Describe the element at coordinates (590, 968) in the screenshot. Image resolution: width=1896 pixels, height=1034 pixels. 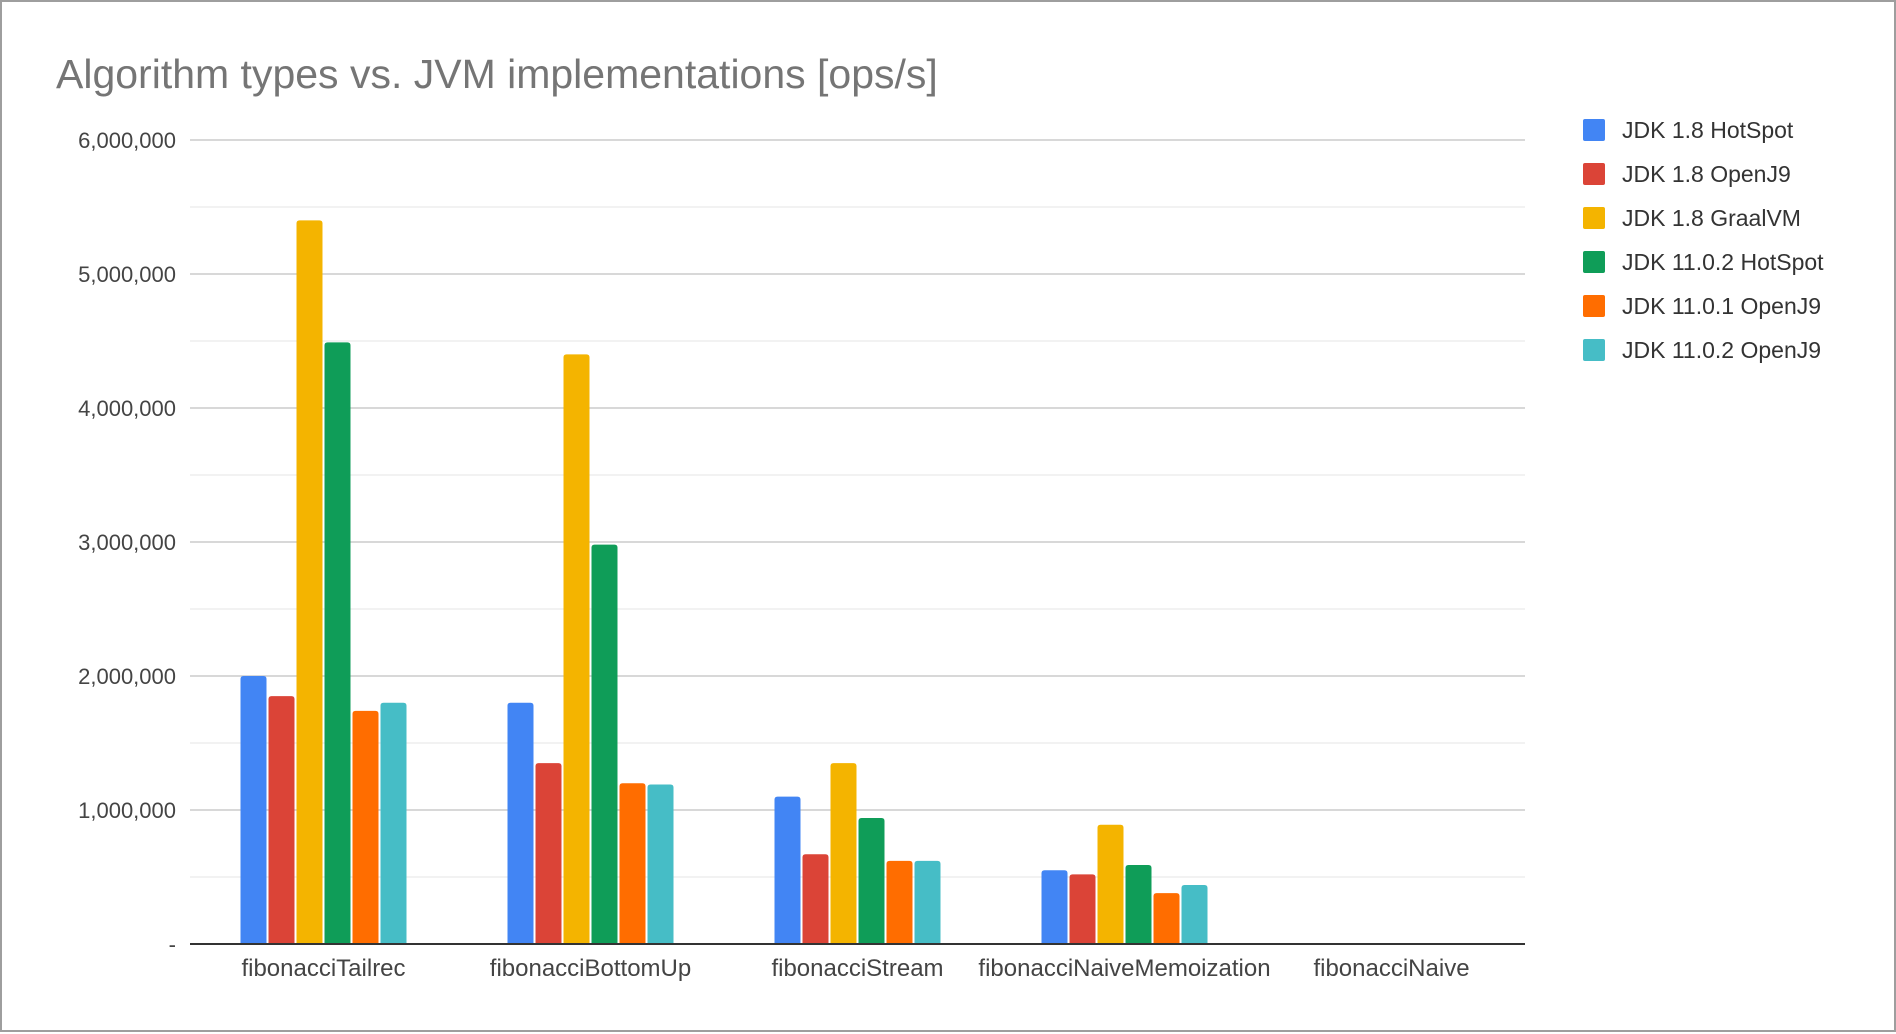
I see `x-category-label: fibonacciBottomUp` at that location.